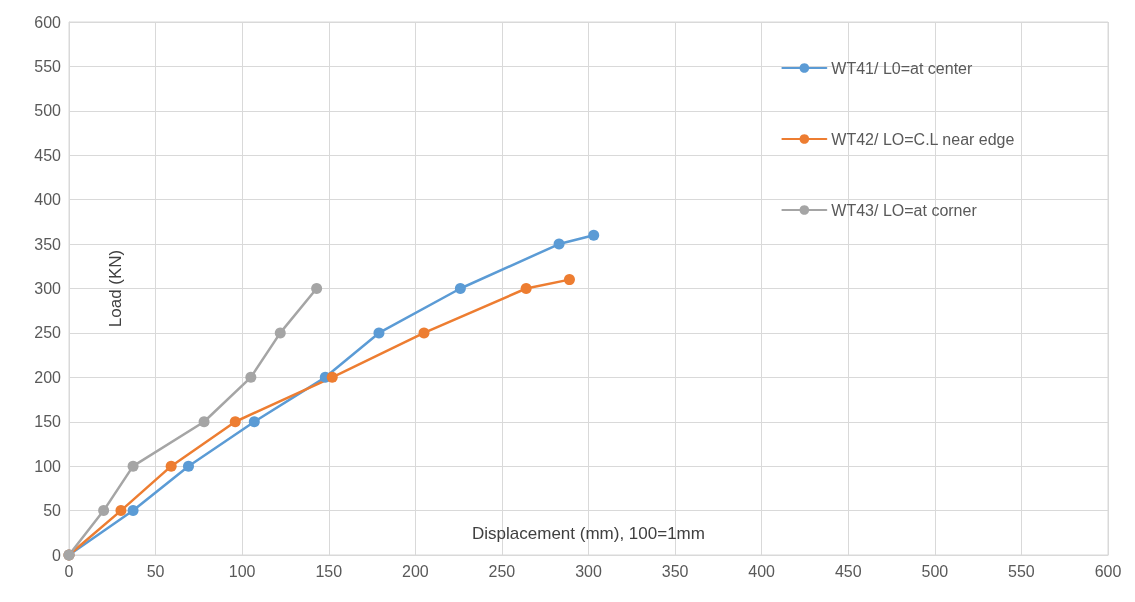 The width and height of the screenshot is (1135, 602). I want to click on legend-label: WT43/ LO=at corner, so click(904, 210).